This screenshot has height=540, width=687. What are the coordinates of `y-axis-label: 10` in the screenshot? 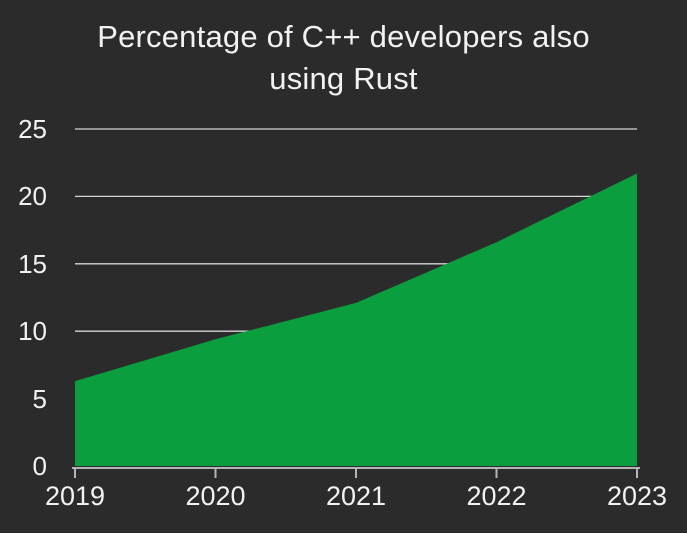 It's located at (32, 331).